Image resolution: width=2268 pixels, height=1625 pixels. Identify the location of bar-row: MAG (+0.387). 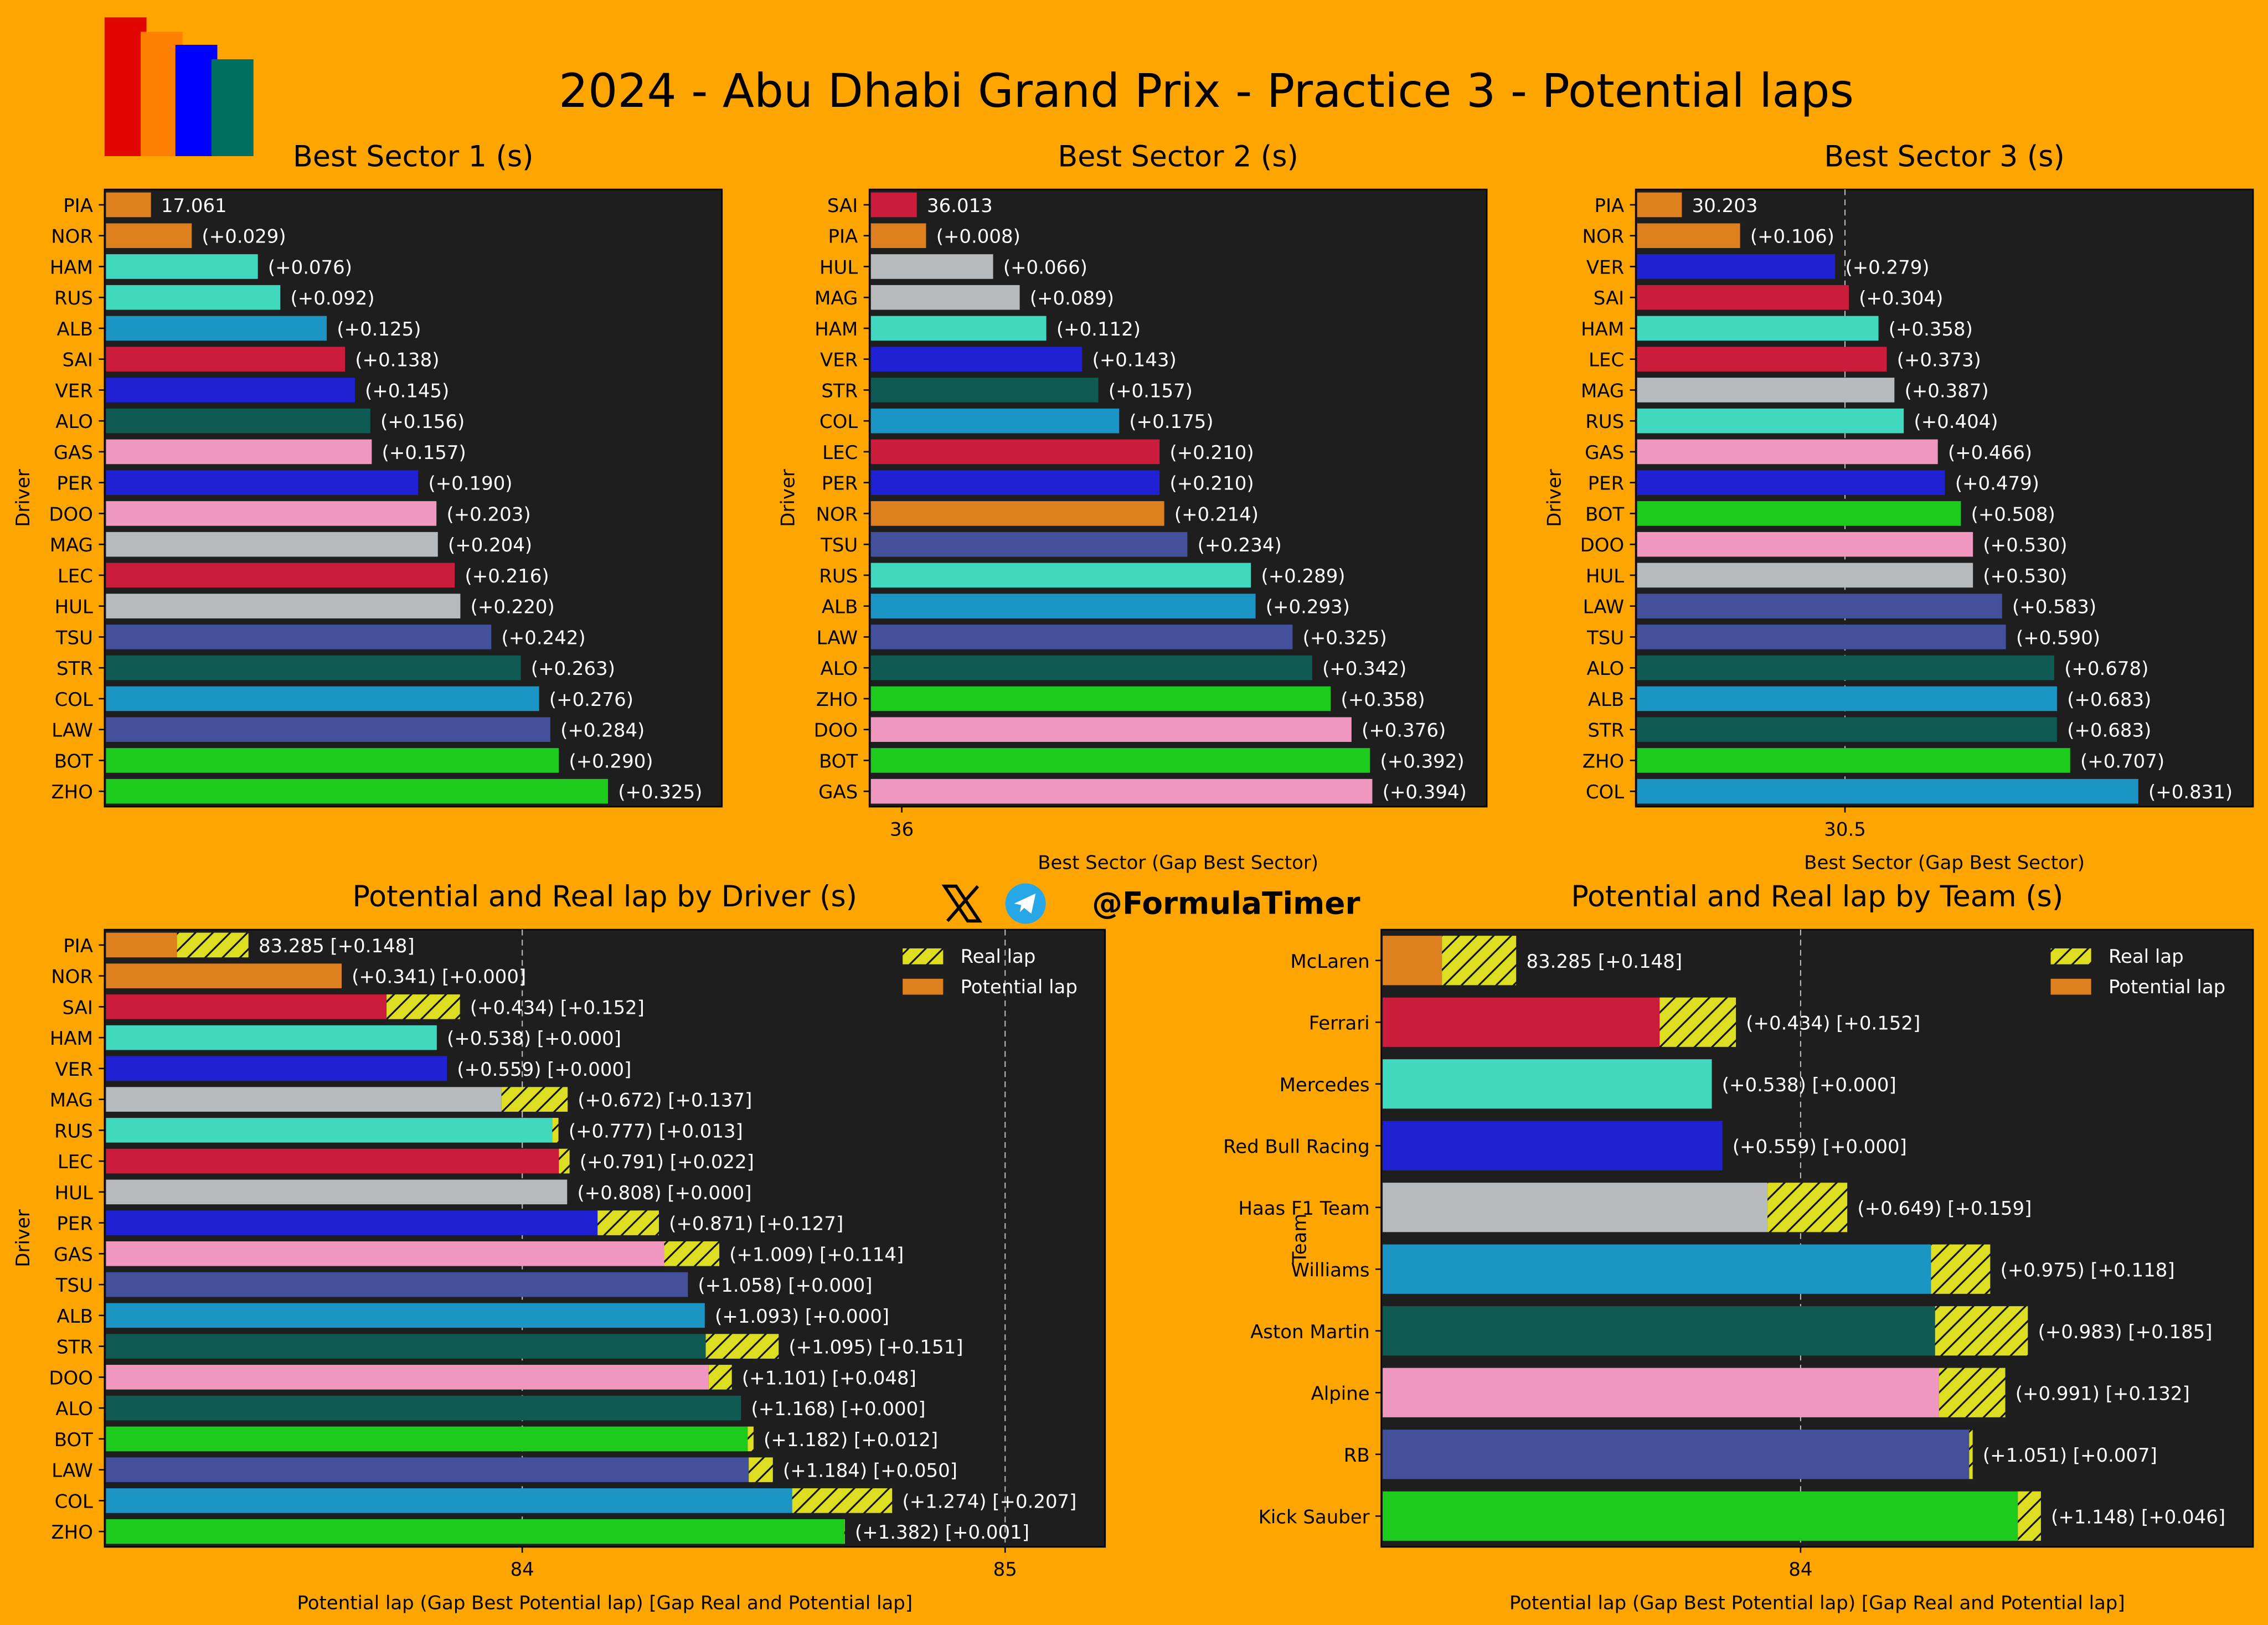
(1785, 390).